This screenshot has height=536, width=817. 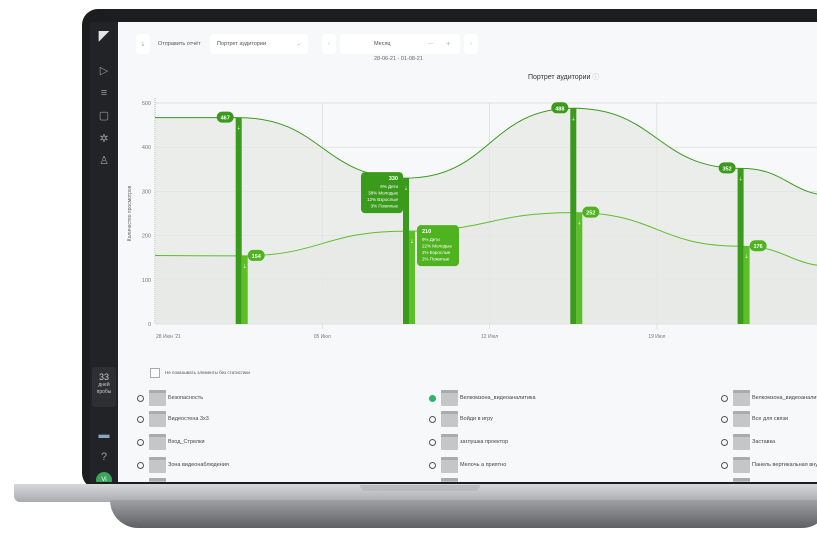 What do you see at coordinates (471, 44) in the screenshot?
I see `next-button: ›` at bounding box center [471, 44].